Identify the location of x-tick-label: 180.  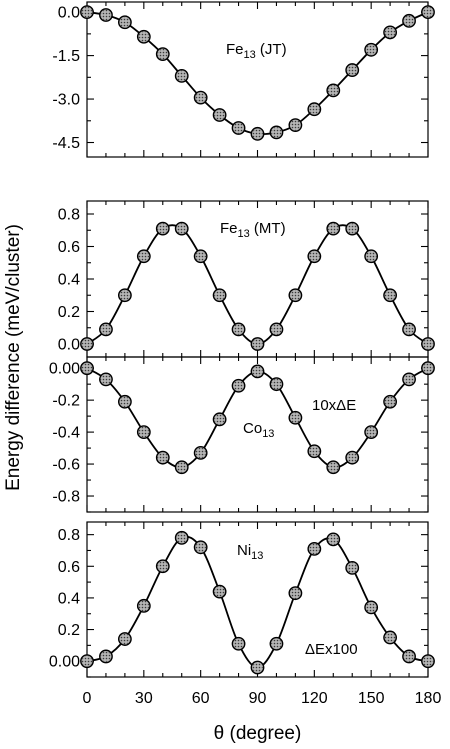
(428, 698).